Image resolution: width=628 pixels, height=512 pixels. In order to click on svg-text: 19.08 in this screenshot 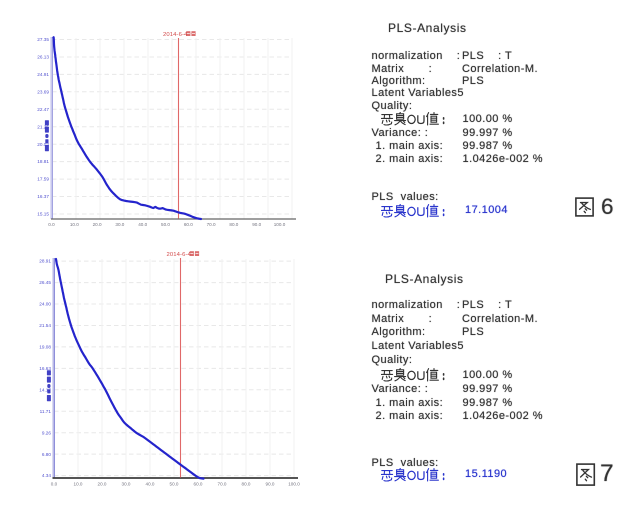, I will do `click(45, 347)`.